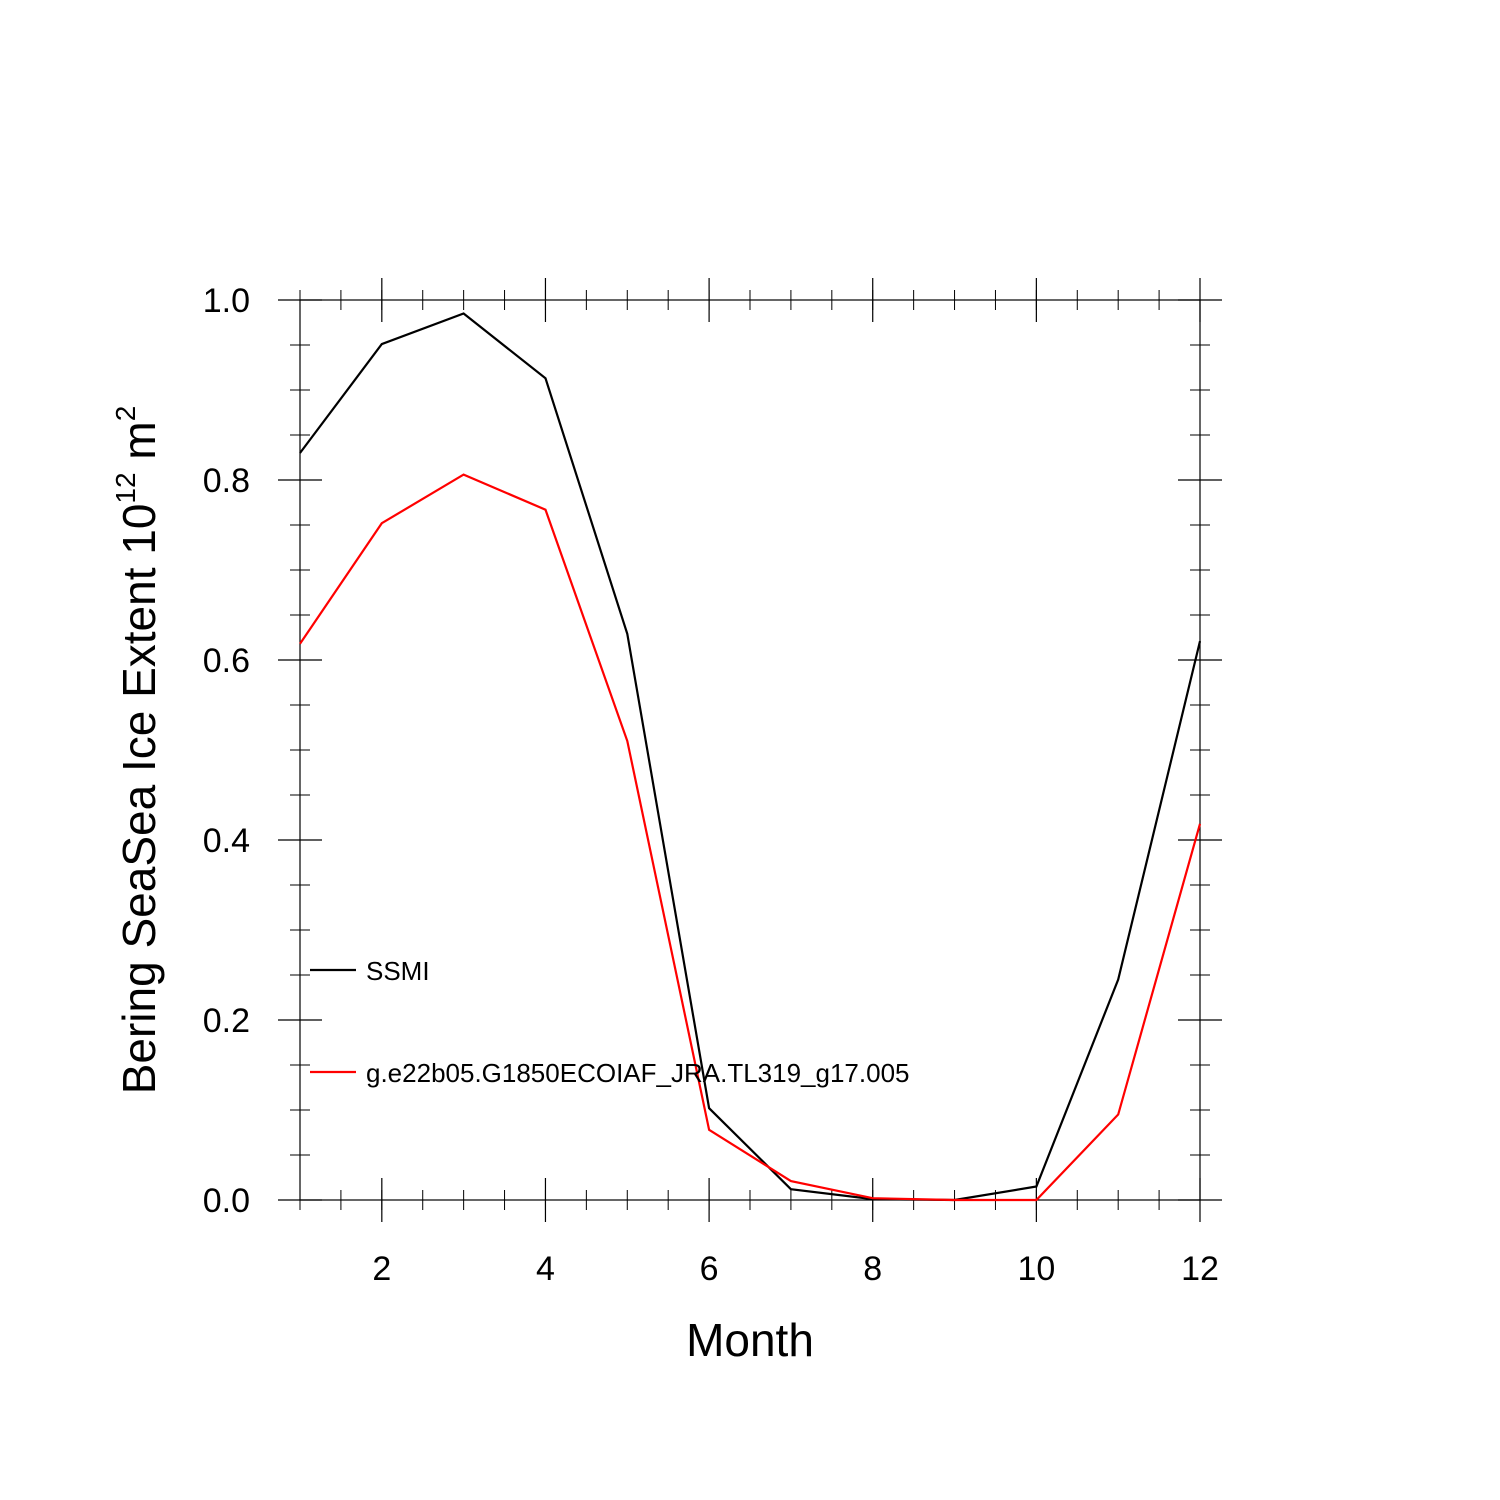 The image size is (1500, 1500). What do you see at coordinates (381, 1269) in the screenshot?
I see `x-tick-label: 2` at bounding box center [381, 1269].